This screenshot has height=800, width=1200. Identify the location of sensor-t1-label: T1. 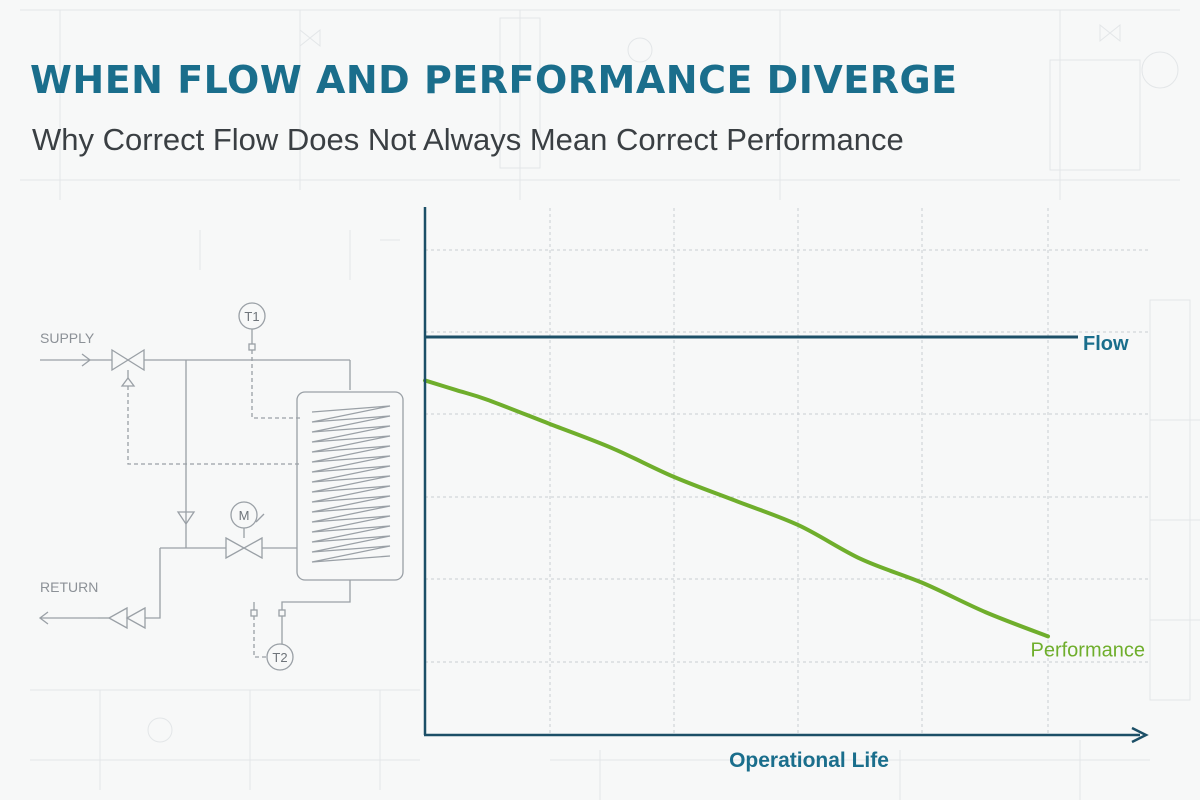
(251, 316).